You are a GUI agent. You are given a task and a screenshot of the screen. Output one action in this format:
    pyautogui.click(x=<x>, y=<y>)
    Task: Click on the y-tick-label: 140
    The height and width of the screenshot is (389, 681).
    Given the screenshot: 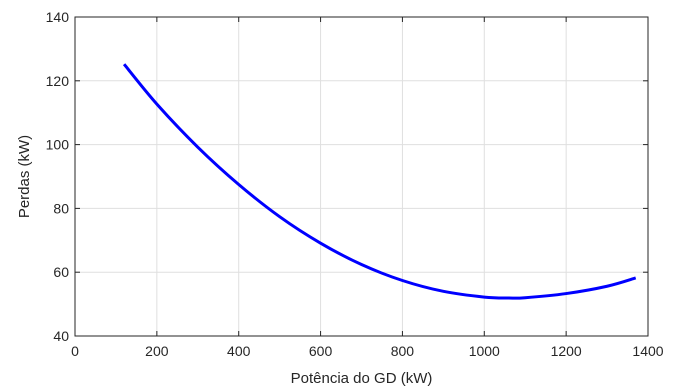 What is the action you would take?
    pyautogui.click(x=58, y=17)
    